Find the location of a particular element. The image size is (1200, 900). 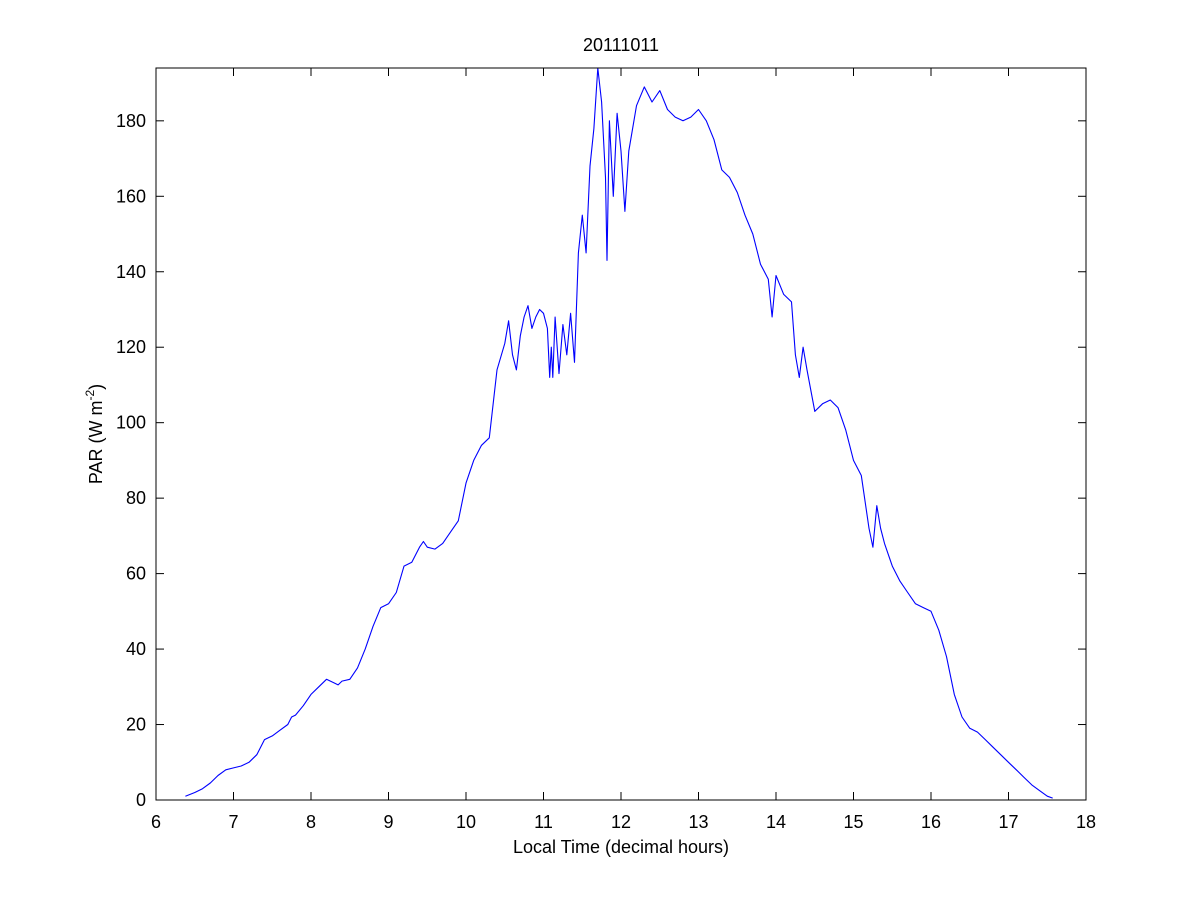

x-tick-label: 18 is located at coordinates (1086, 822).